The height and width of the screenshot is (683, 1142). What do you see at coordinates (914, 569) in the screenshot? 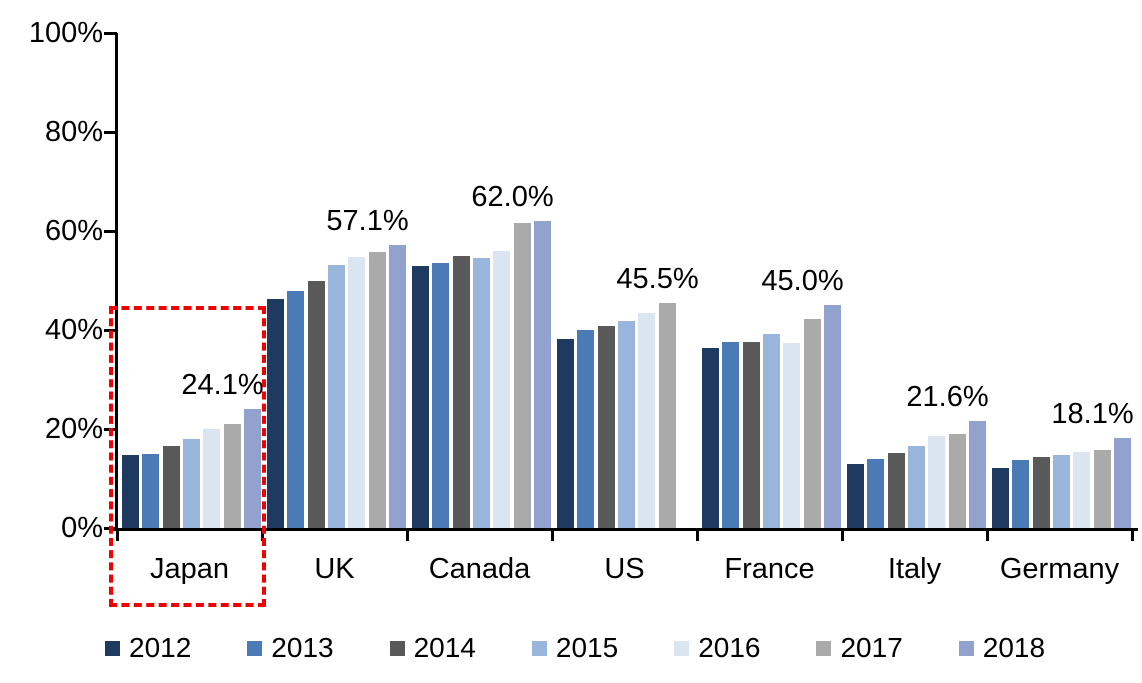
I see `category-label-italy: Italy` at bounding box center [914, 569].